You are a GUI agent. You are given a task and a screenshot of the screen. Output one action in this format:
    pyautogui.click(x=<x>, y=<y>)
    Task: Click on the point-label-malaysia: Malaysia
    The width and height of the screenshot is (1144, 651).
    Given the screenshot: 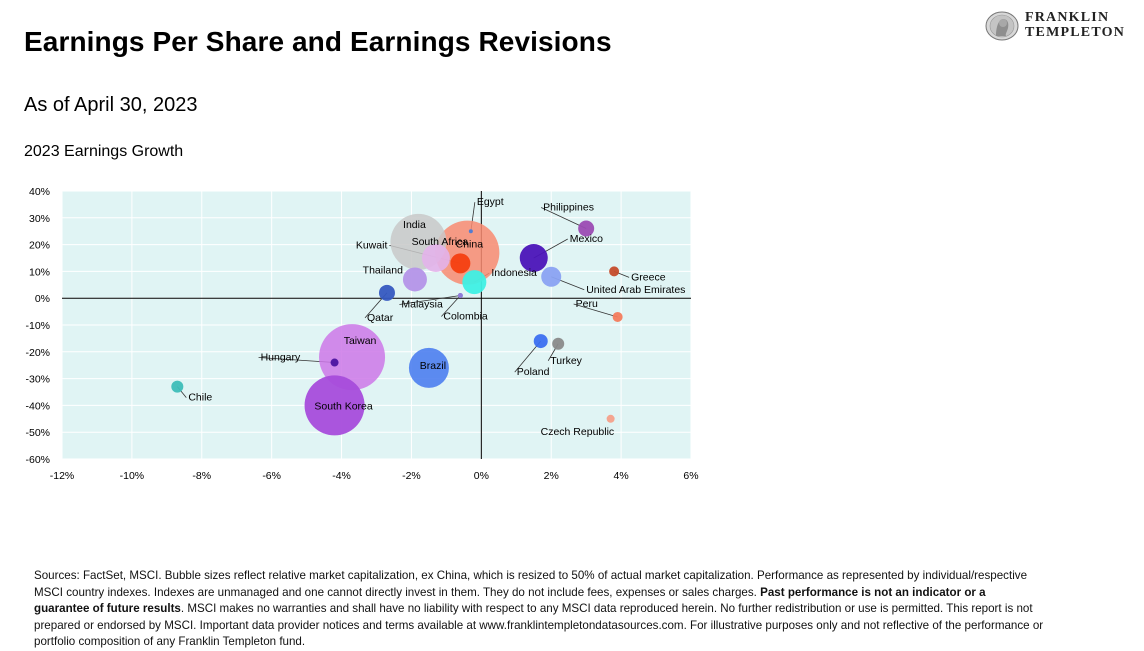 What is the action you would take?
    pyautogui.click(x=422, y=305)
    